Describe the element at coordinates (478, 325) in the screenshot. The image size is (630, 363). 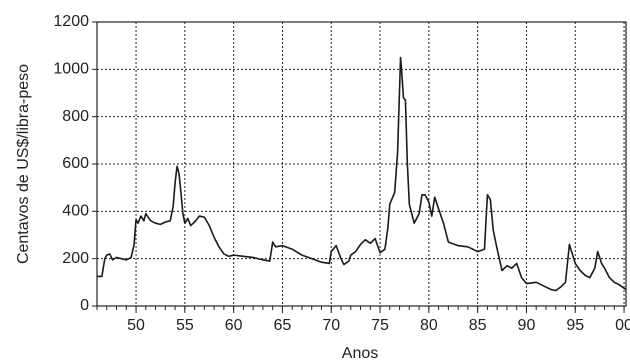
I see `x-tick-label: 85` at that location.